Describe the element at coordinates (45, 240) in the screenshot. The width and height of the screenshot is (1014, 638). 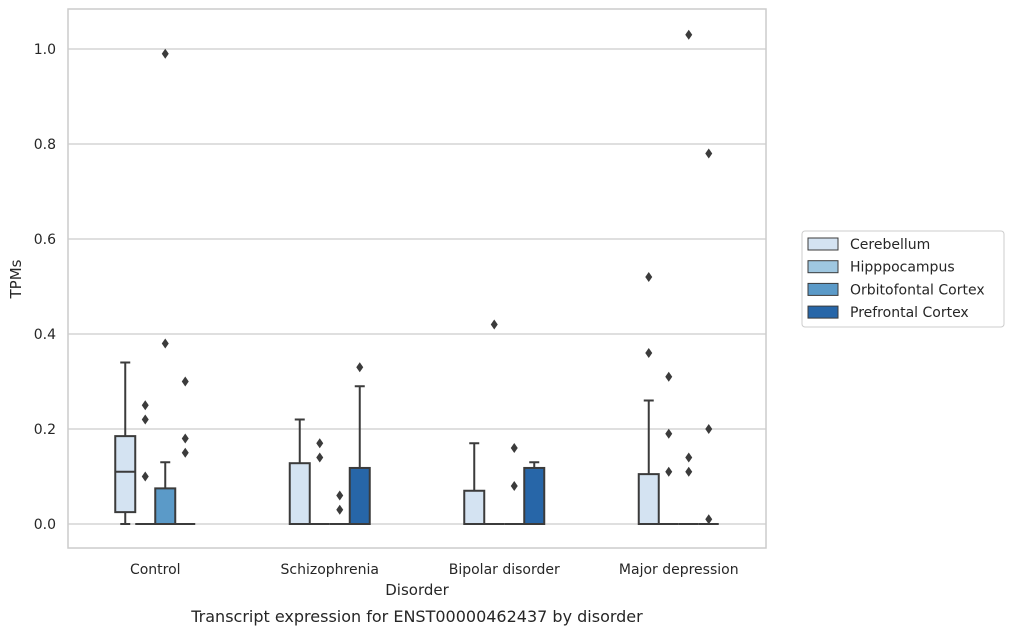
I see `y-tick-label: 0.6` at that location.